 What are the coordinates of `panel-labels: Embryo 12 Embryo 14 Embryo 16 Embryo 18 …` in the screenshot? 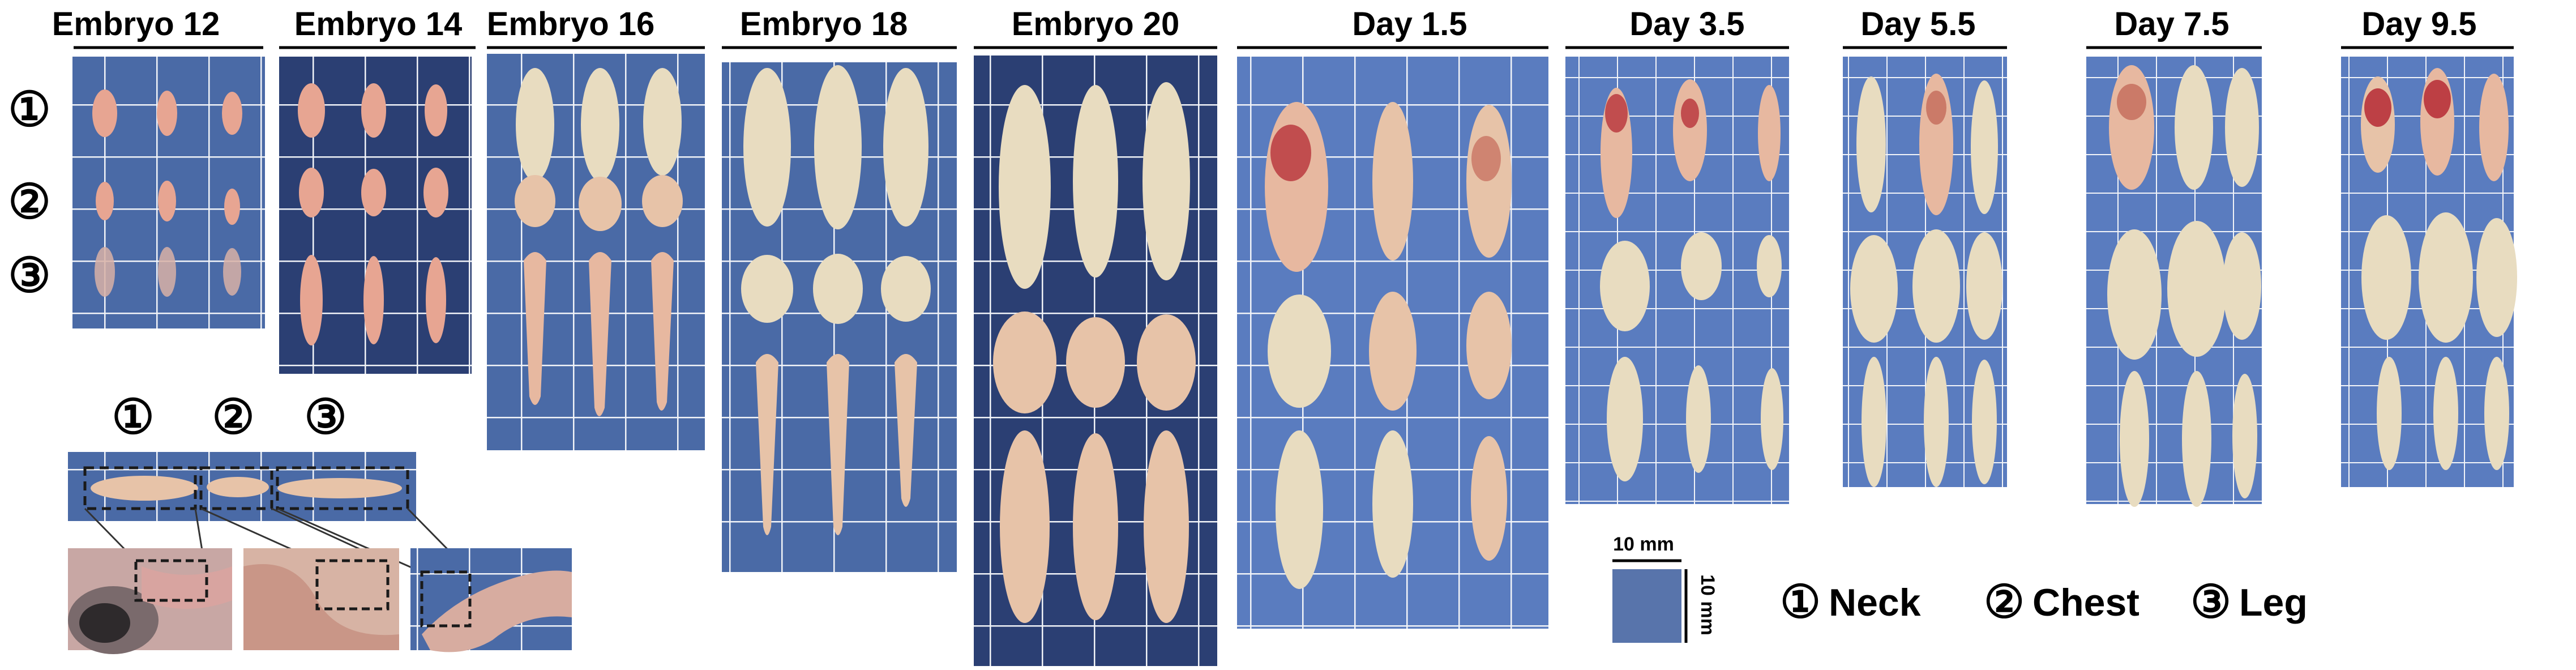 It's located at (1283, 28).